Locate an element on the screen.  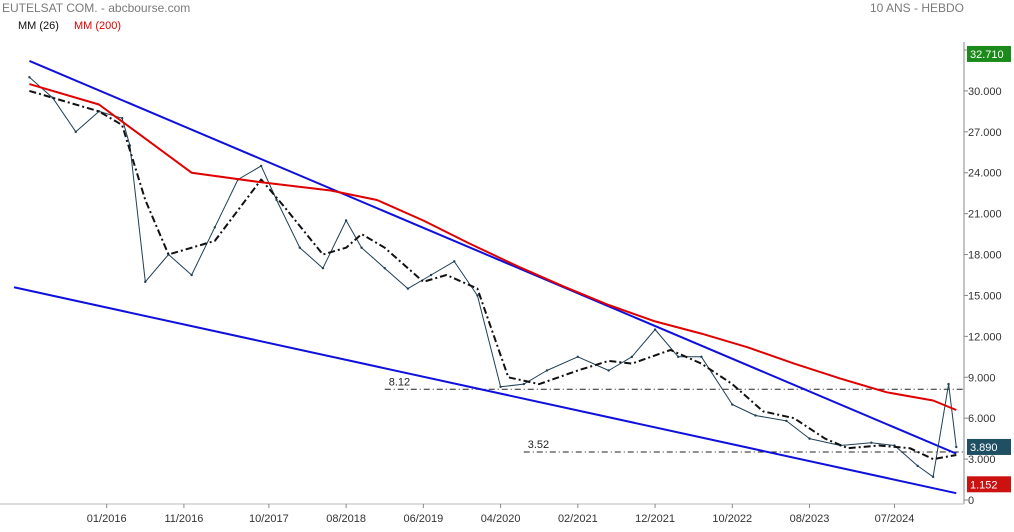
x-tick-label: 08/2018 is located at coordinates (346, 519).